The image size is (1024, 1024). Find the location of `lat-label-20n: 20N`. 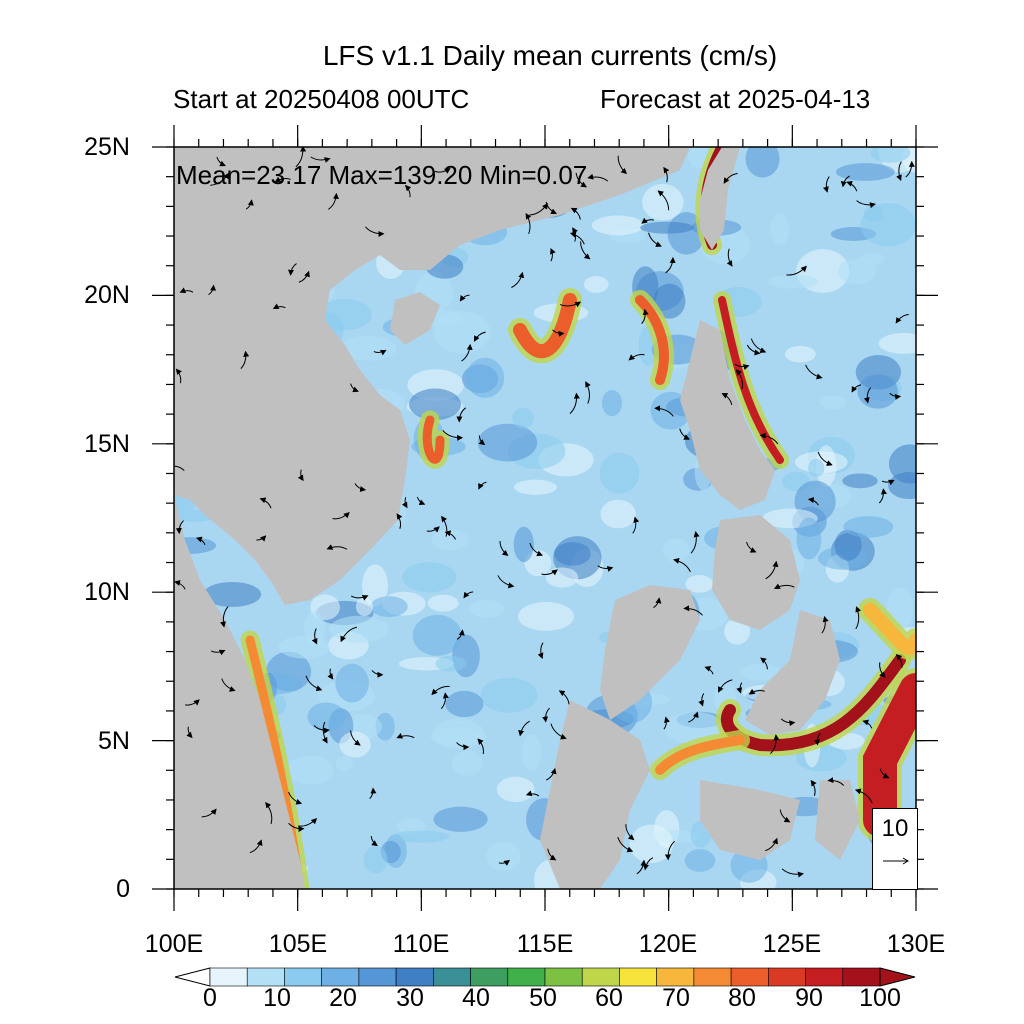

lat-label-20n: 20N is located at coordinates (107, 295).